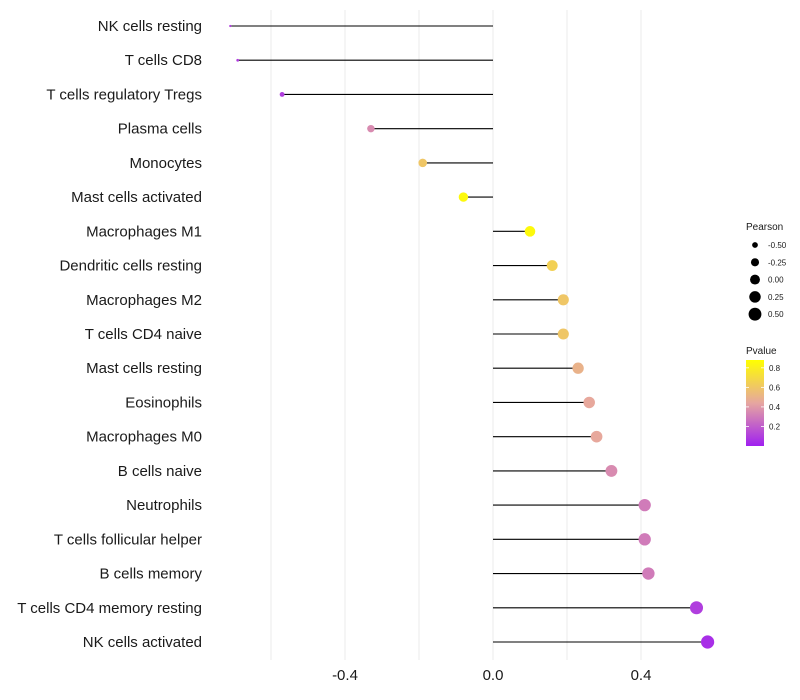 The height and width of the screenshot is (700, 800). Describe the element at coordinates (761, 351) in the screenshot. I see `pvalue-legend-title: Pvalue` at that location.